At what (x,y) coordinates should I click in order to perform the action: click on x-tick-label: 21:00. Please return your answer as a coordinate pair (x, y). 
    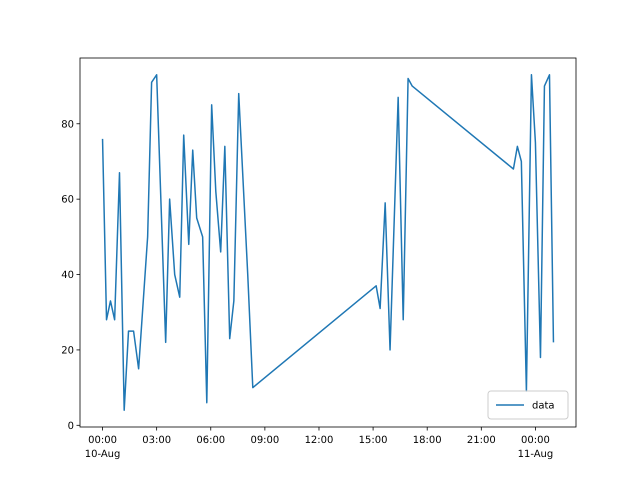
    Looking at the image, I should click on (481, 440).